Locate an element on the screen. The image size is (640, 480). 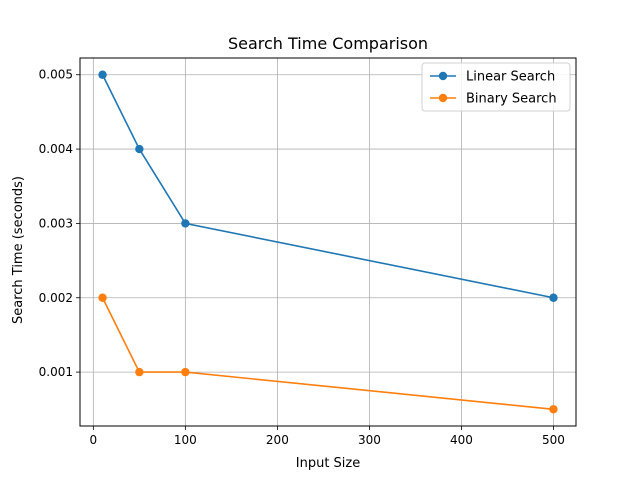
x-tick-label: 300 is located at coordinates (369, 440).